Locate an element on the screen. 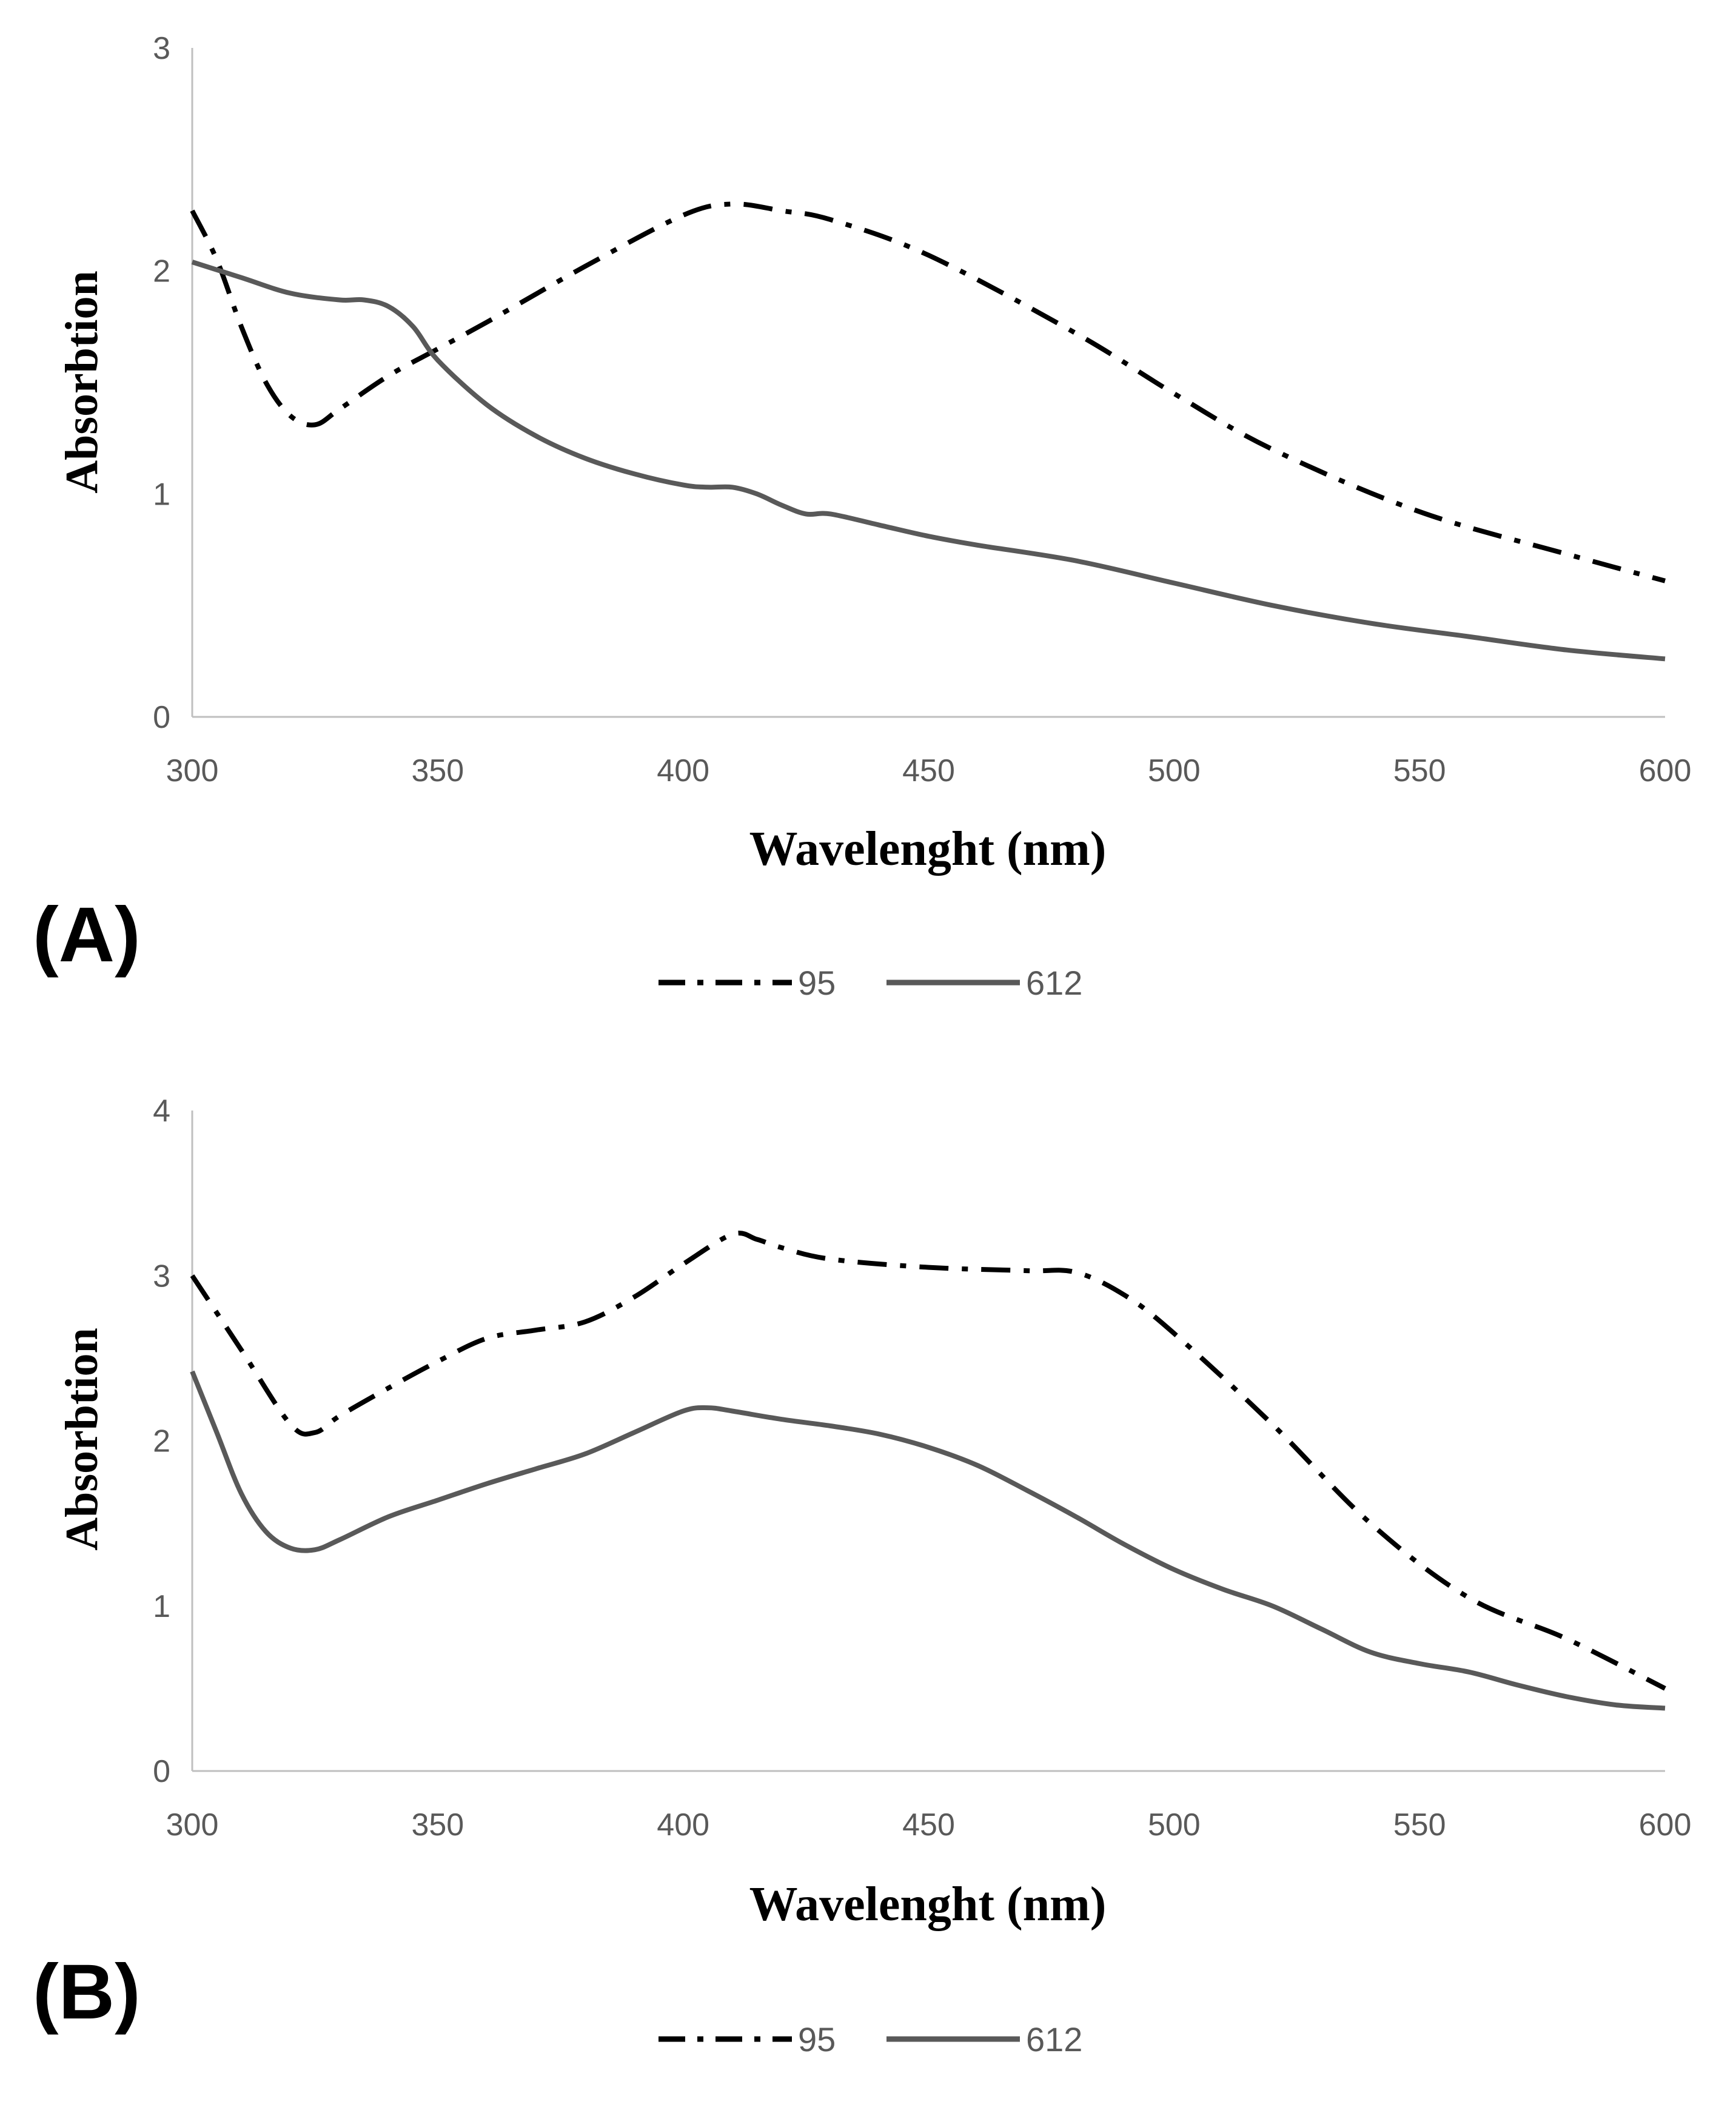 Image resolution: width=1736 pixels, height=2107 pixels. panel-label-b: (B) is located at coordinates (87, 1992).